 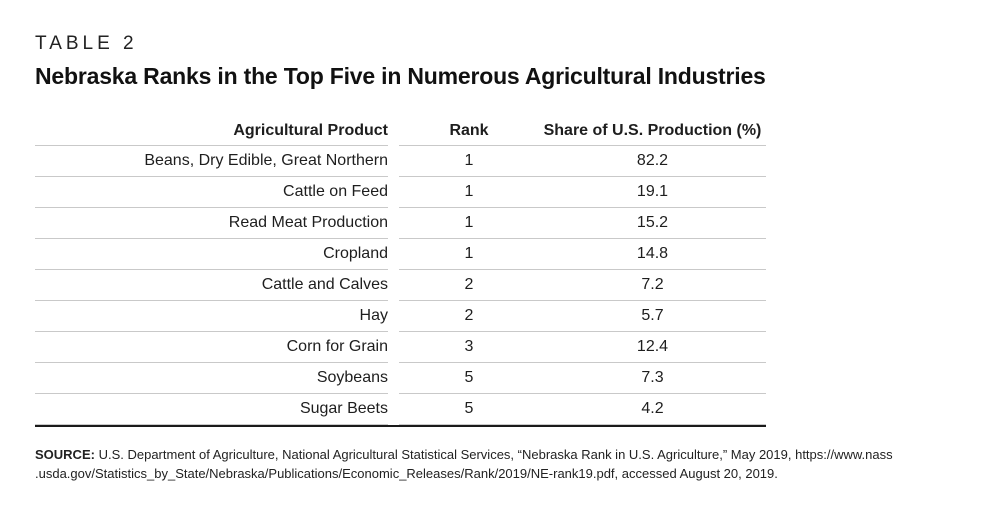 What do you see at coordinates (469, 346) in the screenshot?
I see `cell-rank: 3` at bounding box center [469, 346].